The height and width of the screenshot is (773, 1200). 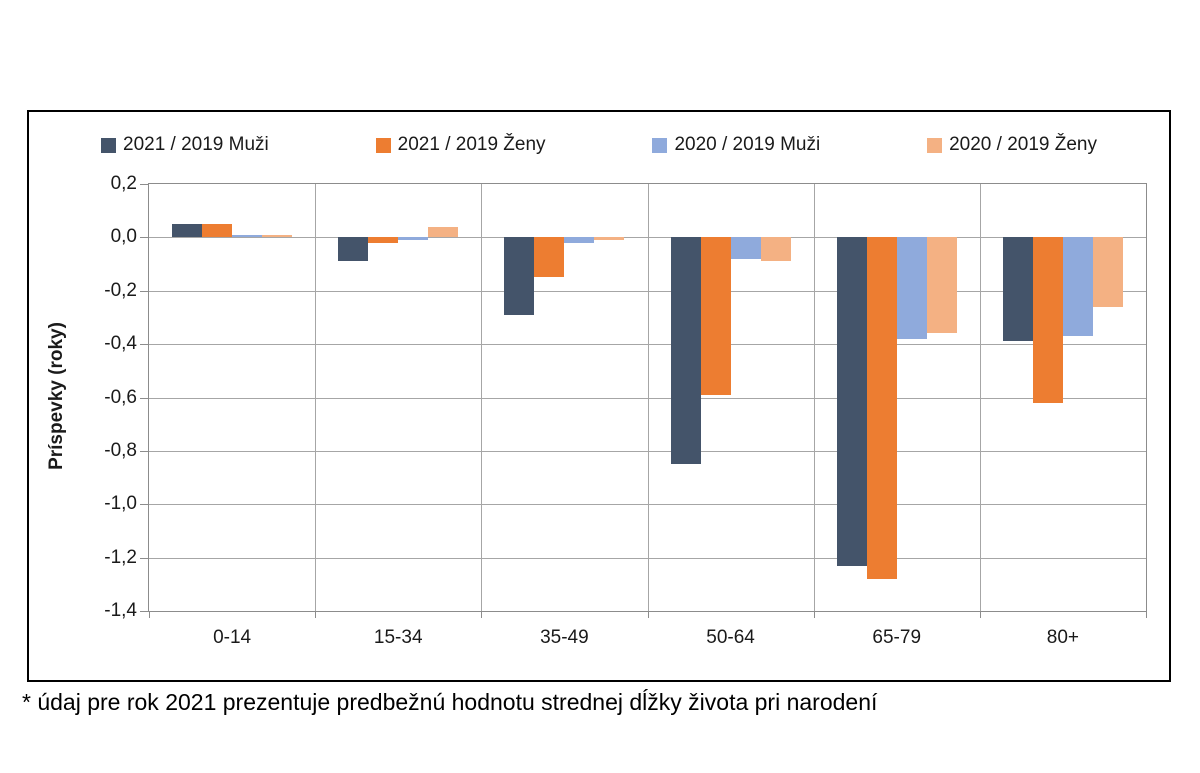 I want to click on bar-2021-2019-mu-i-80+, so click(x=1017, y=289).